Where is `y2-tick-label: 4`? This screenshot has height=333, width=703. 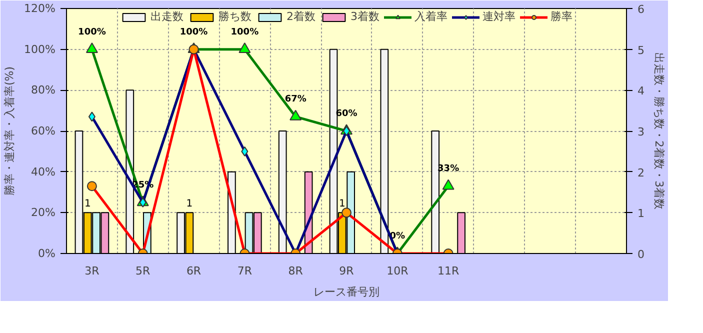
y2-tick-label: 4 is located at coordinates (641, 91).